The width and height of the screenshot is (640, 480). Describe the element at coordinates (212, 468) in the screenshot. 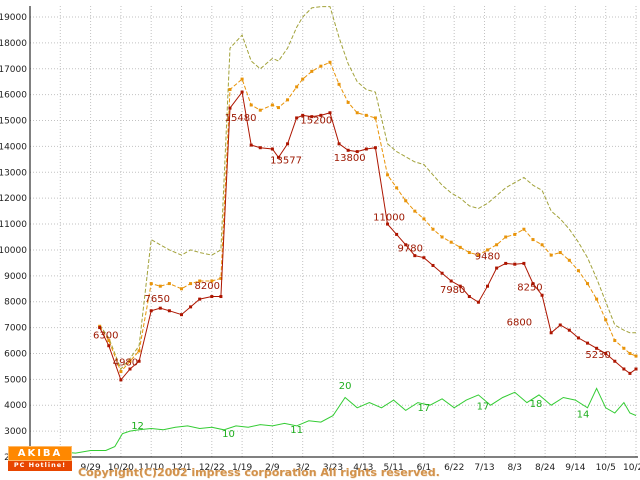

I see `x-axis-label: 12/22` at that location.